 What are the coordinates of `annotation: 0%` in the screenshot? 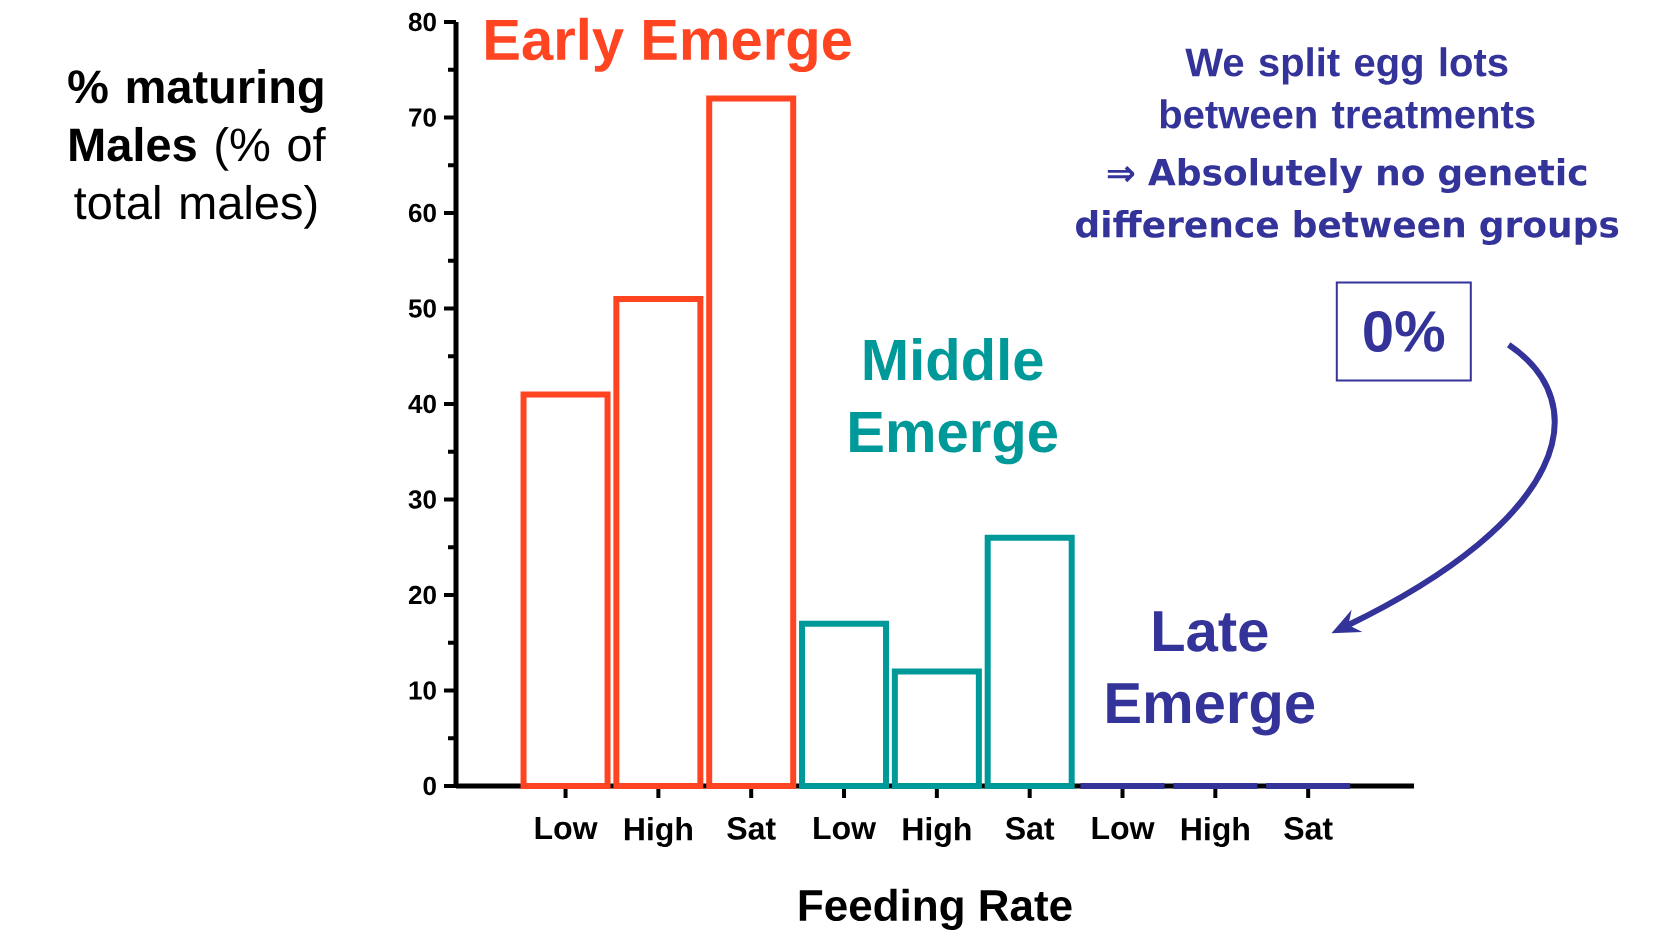 It's located at (1404, 331).